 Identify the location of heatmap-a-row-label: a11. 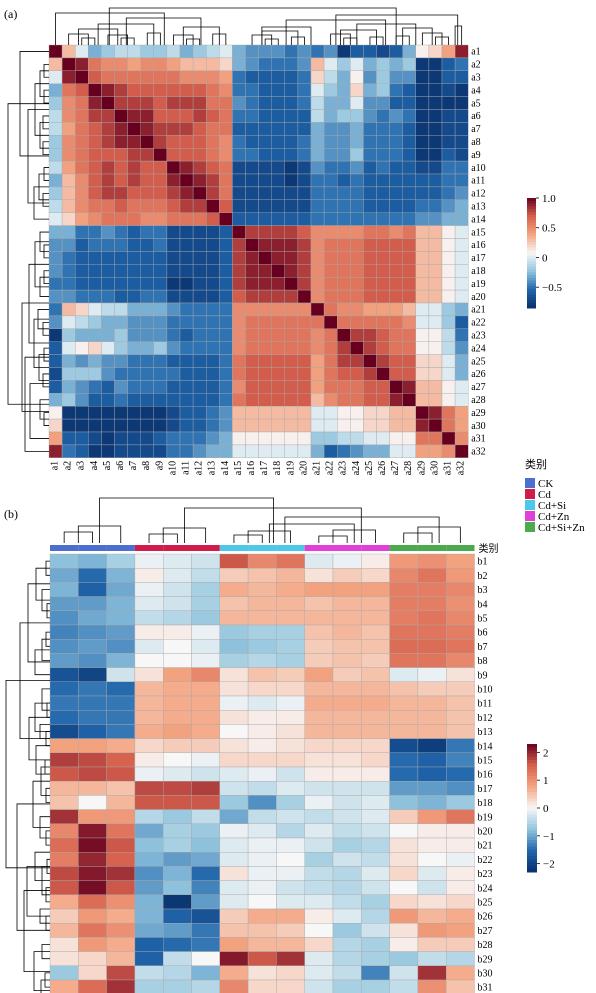
(478, 181).